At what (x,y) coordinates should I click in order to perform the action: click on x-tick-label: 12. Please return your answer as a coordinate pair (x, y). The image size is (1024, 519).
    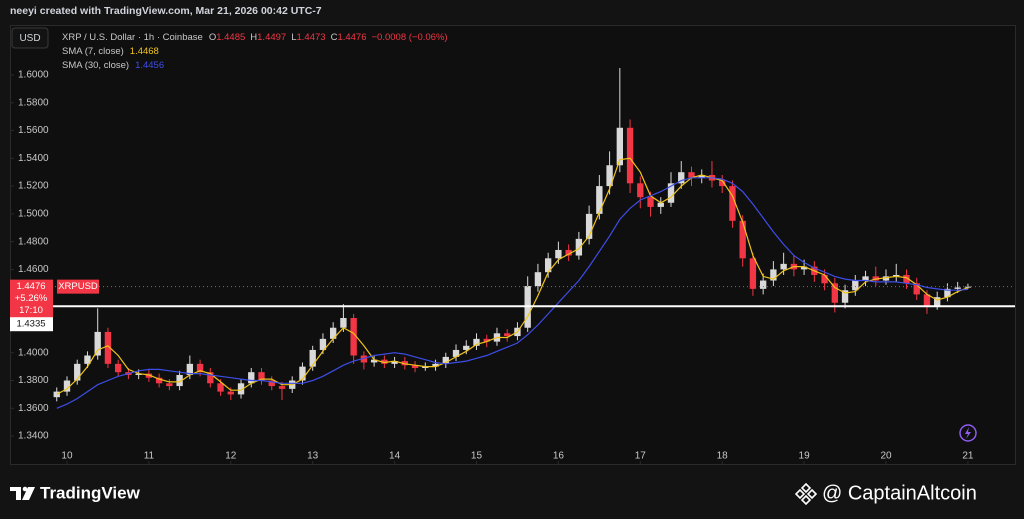
    Looking at the image, I should click on (231, 456).